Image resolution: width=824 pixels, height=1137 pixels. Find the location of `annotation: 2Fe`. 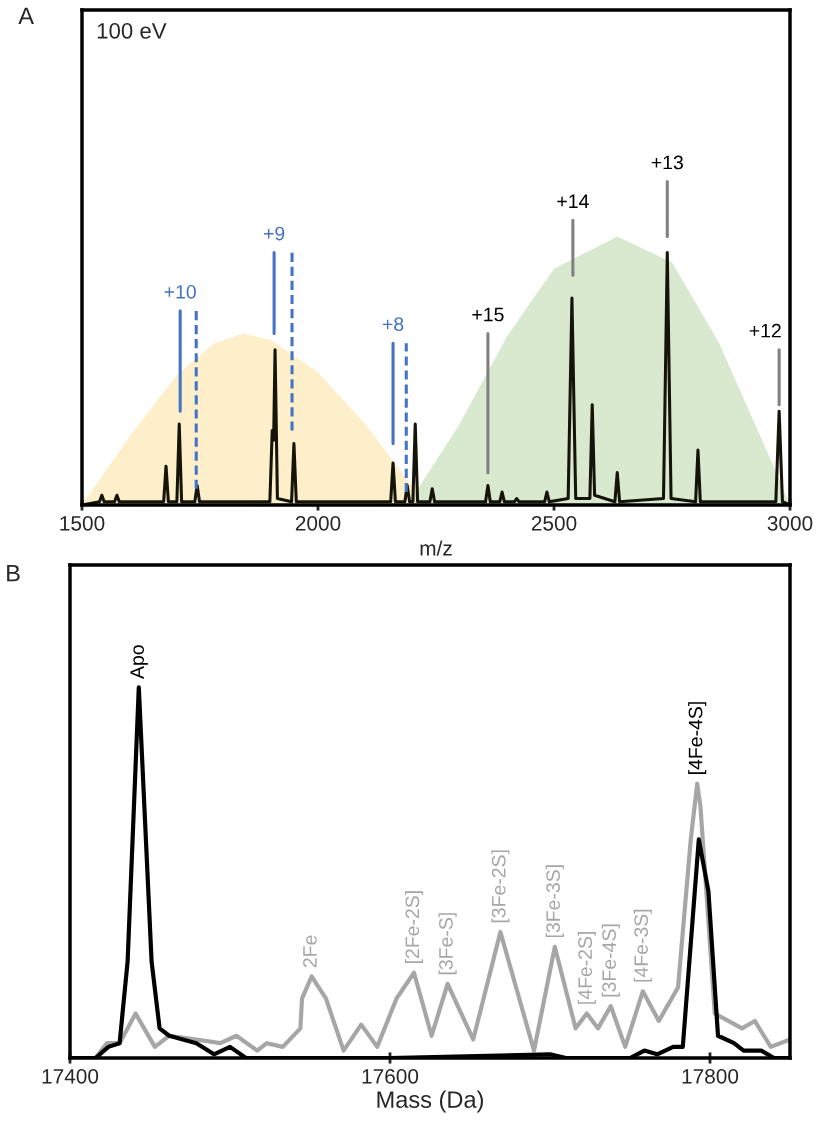

annotation: 2Fe is located at coordinates (310, 951).